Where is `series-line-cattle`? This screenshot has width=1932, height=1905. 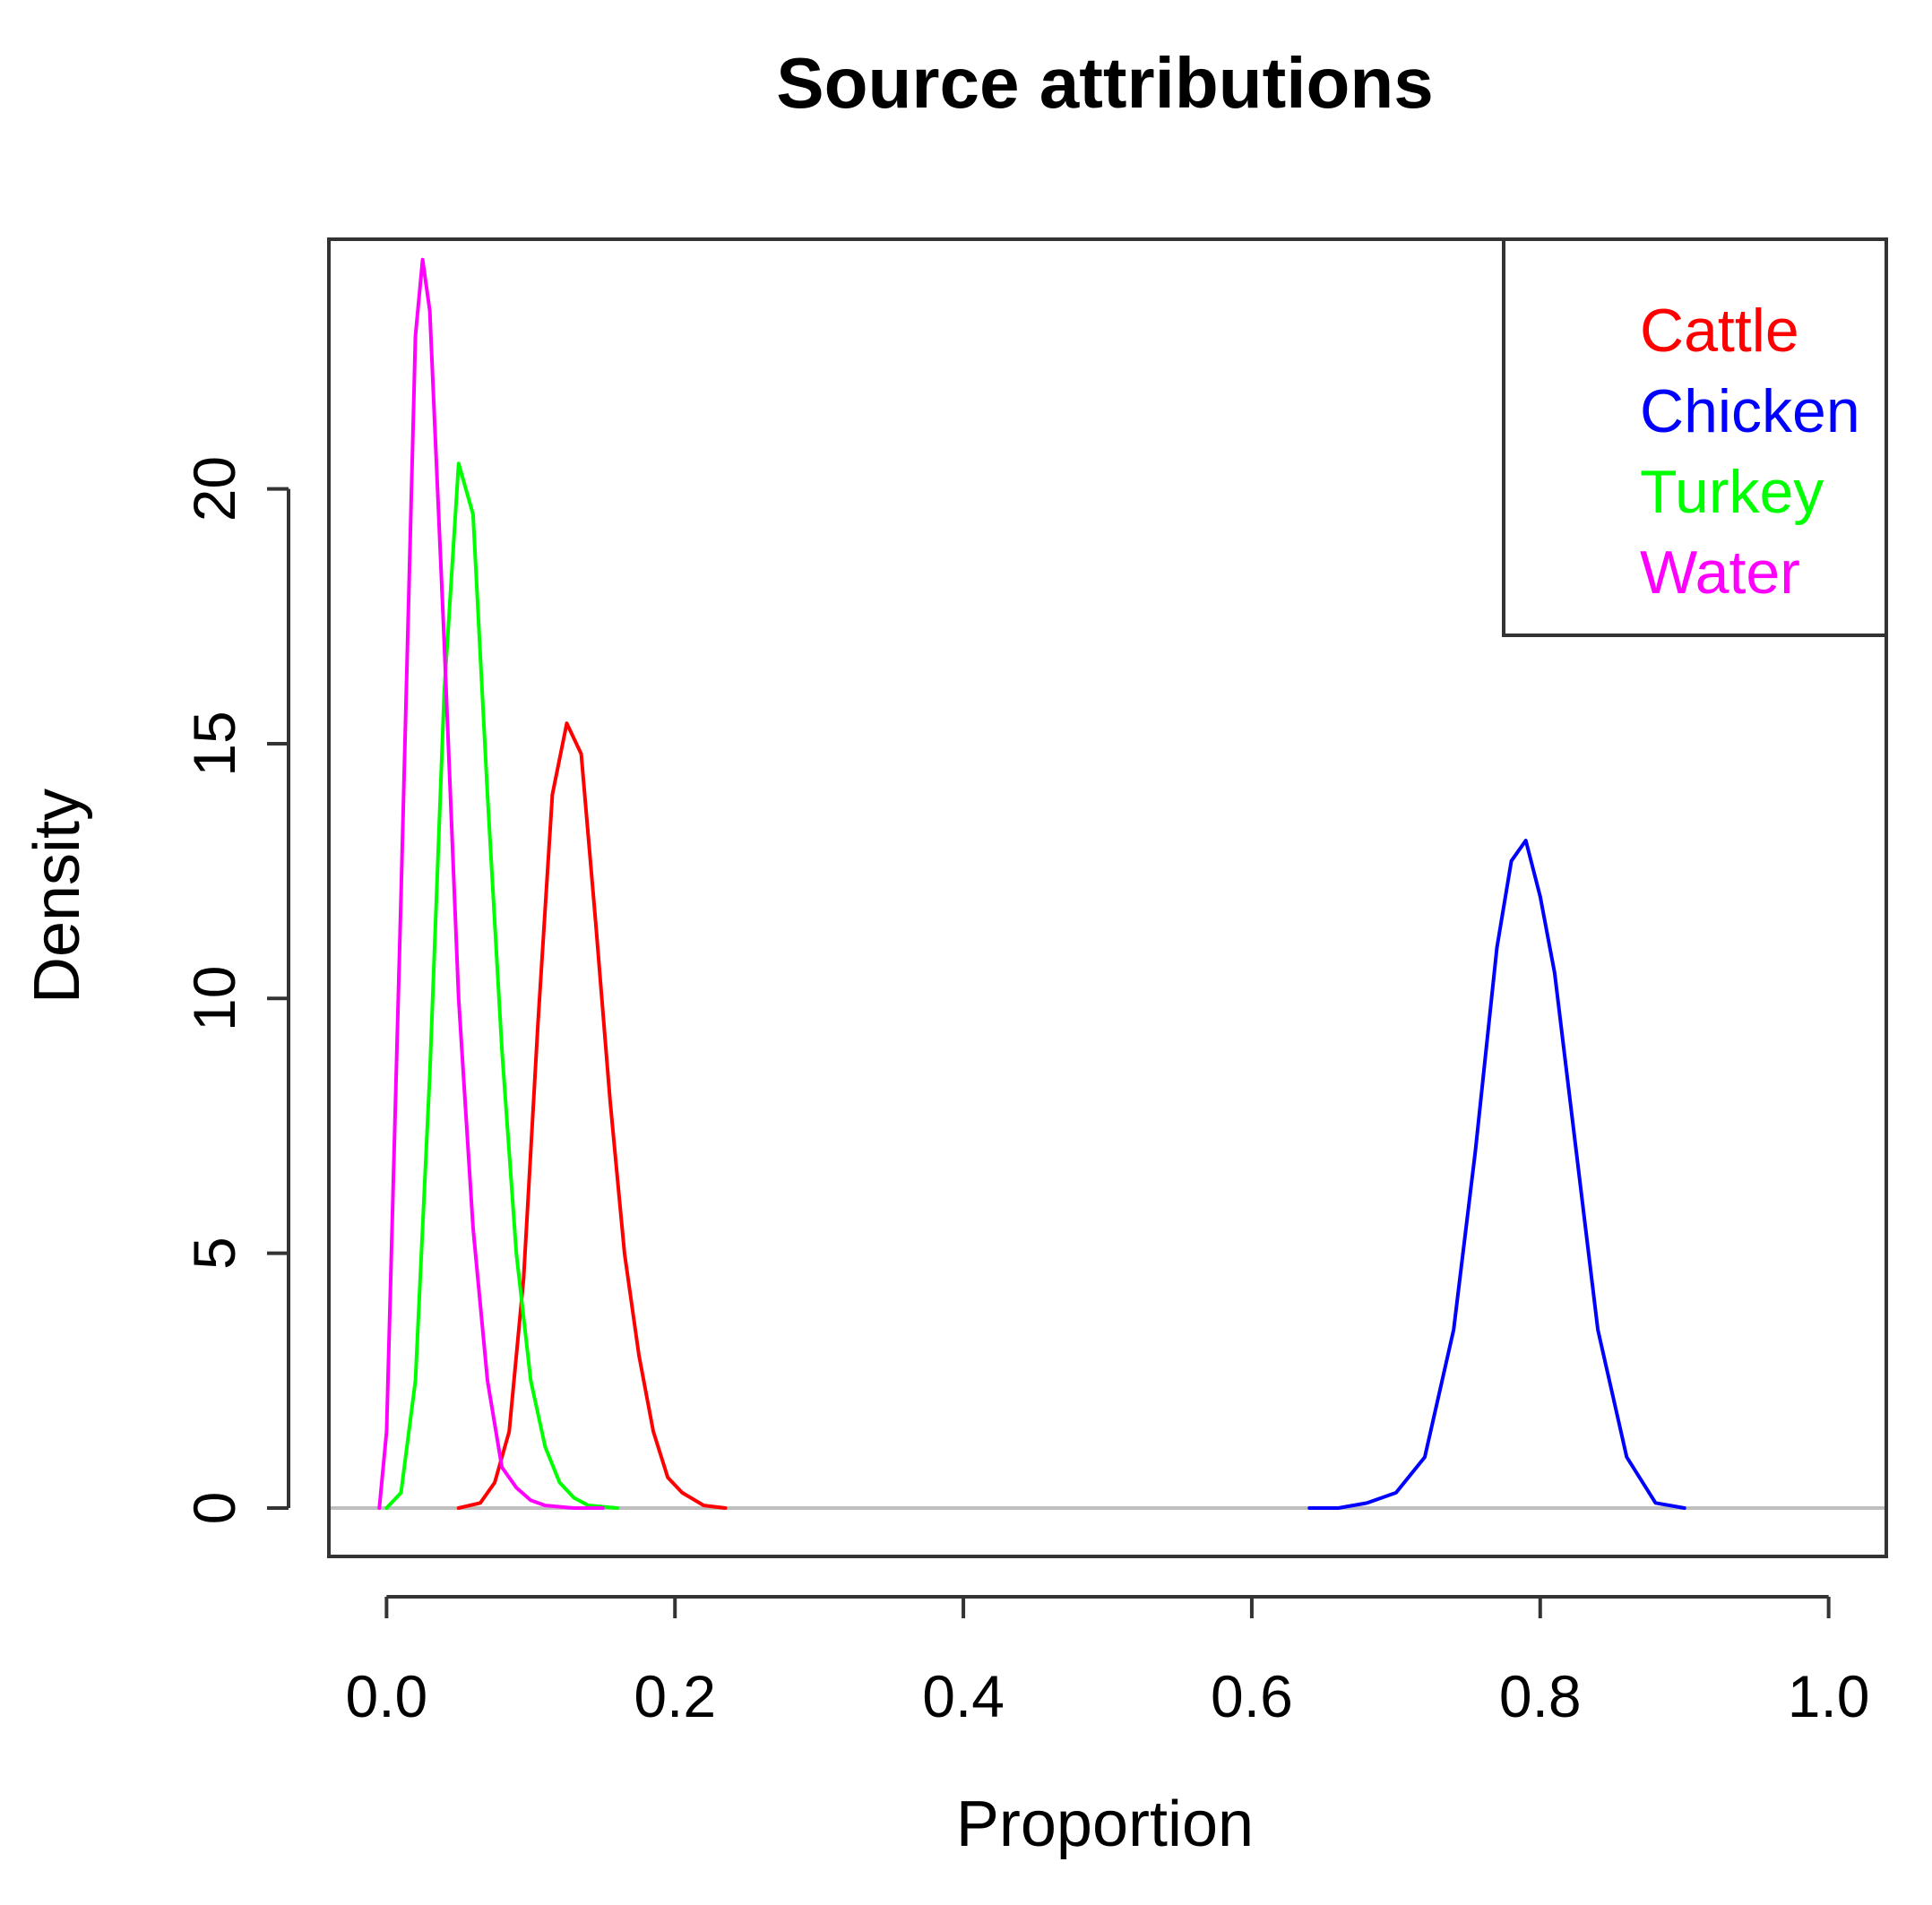 series-line-cattle is located at coordinates (592, 1115).